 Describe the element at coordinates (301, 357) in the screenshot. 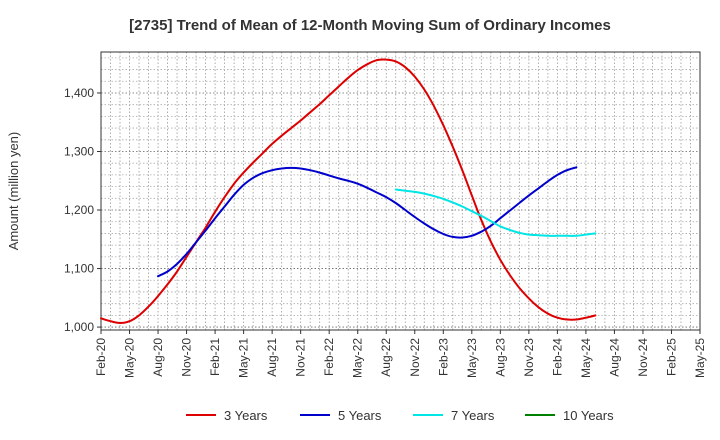

I see `x-tick-label: Nov-21` at that location.